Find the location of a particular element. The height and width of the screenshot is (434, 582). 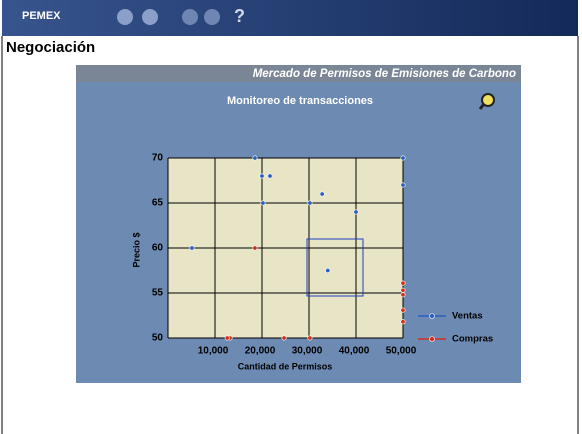

chart-title: Monitoreo de transacciones is located at coordinates (300, 101).